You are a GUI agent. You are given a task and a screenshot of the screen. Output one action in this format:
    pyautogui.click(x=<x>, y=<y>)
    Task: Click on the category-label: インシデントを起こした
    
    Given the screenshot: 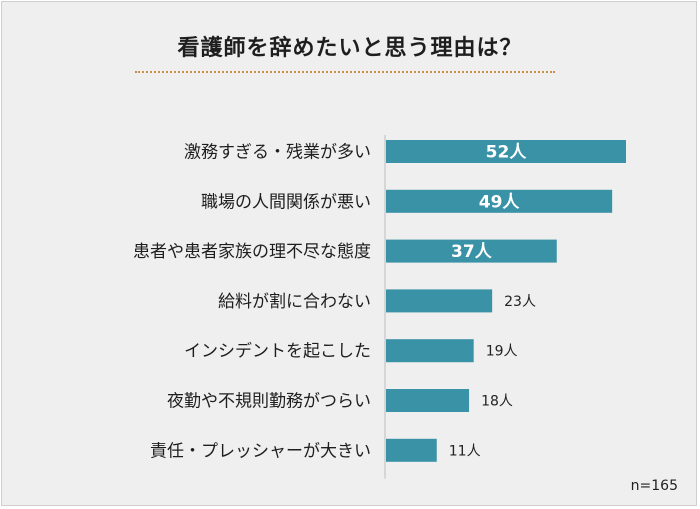 What is the action you would take?
    pyautogui.click(x=277, y=351)
    